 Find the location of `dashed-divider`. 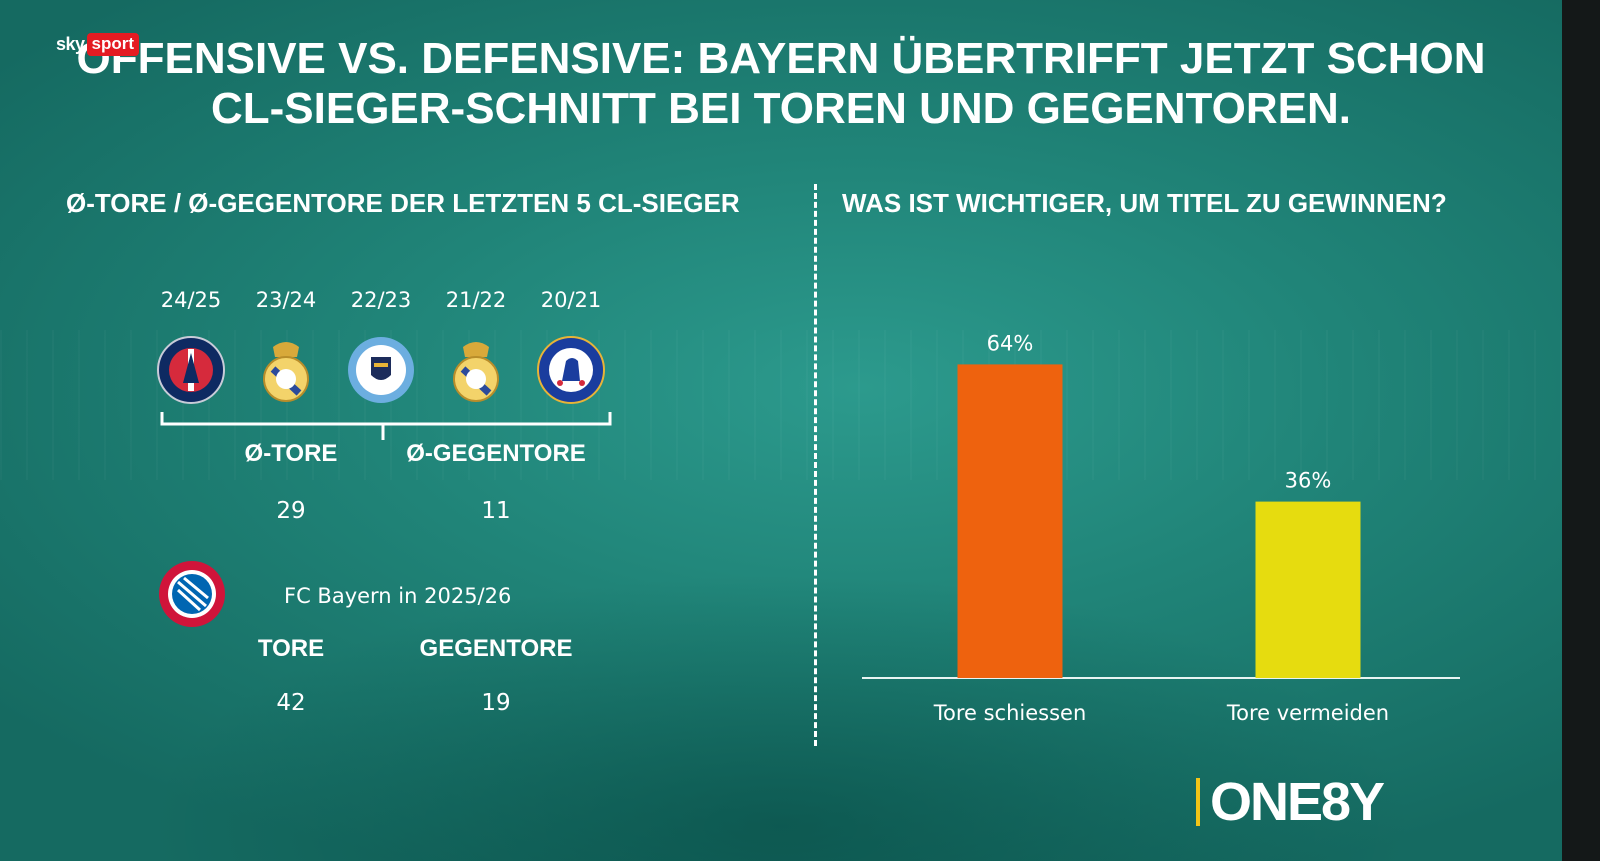

dashed-divider is located at coordinates (815, 465).